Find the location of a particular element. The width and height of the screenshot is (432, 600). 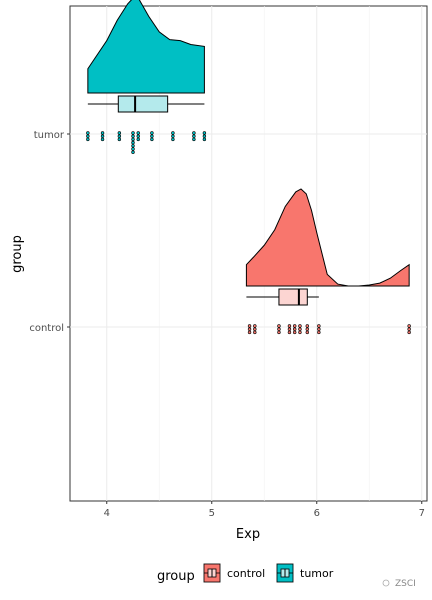

watermark-text: ZSCI is located at coordinates (405, 584).